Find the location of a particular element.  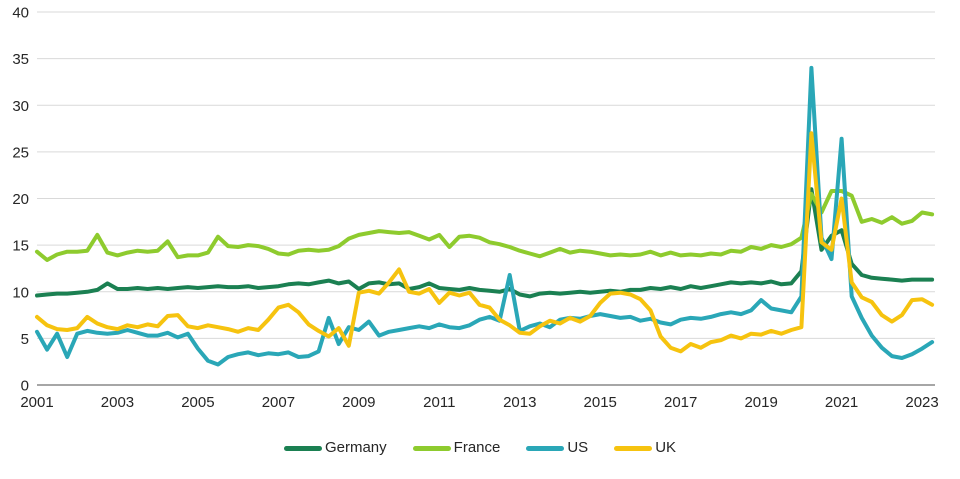

legend-label: US is located at coordinates (578, 447).